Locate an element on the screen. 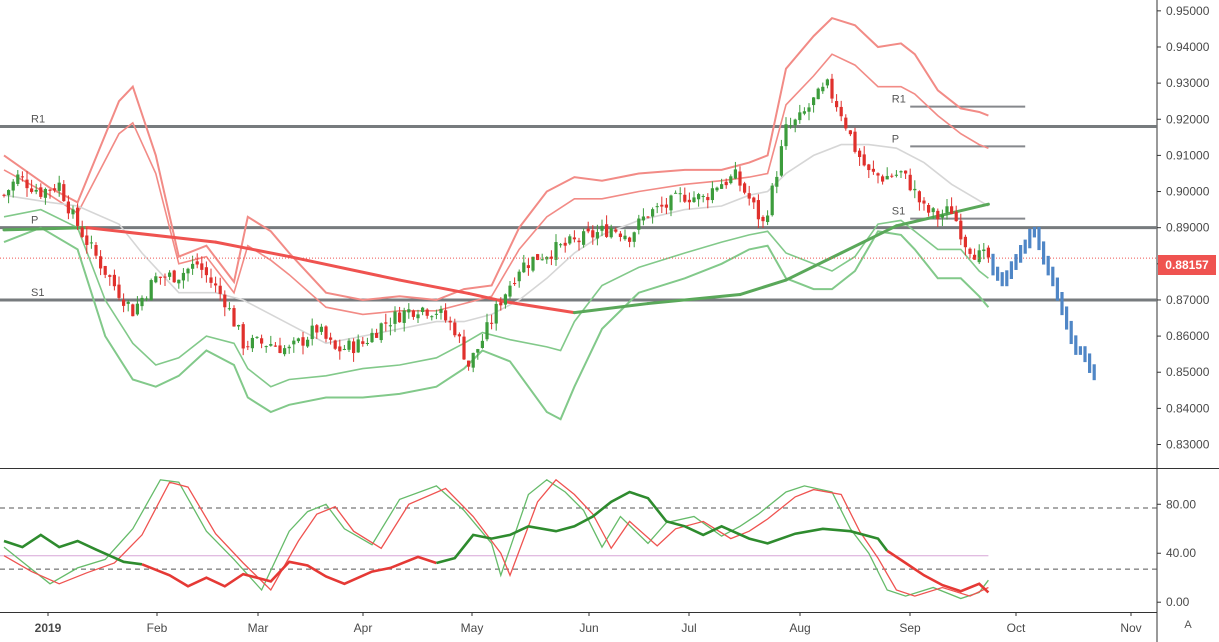 The image size is (1219, 642). price-tick-label: 0.86000 is located at coordinates (1188, 336).